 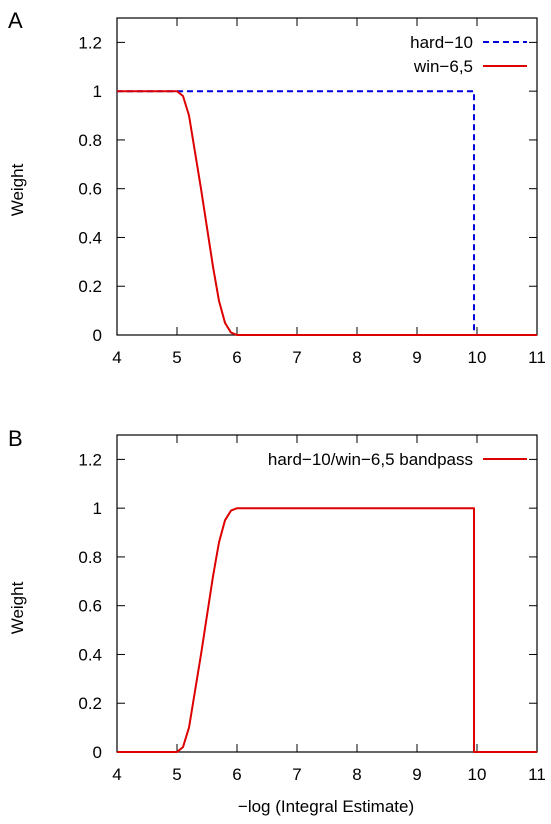 I want to click on panel-a-y-axis-label: Weight, so click(x=17, y=189).